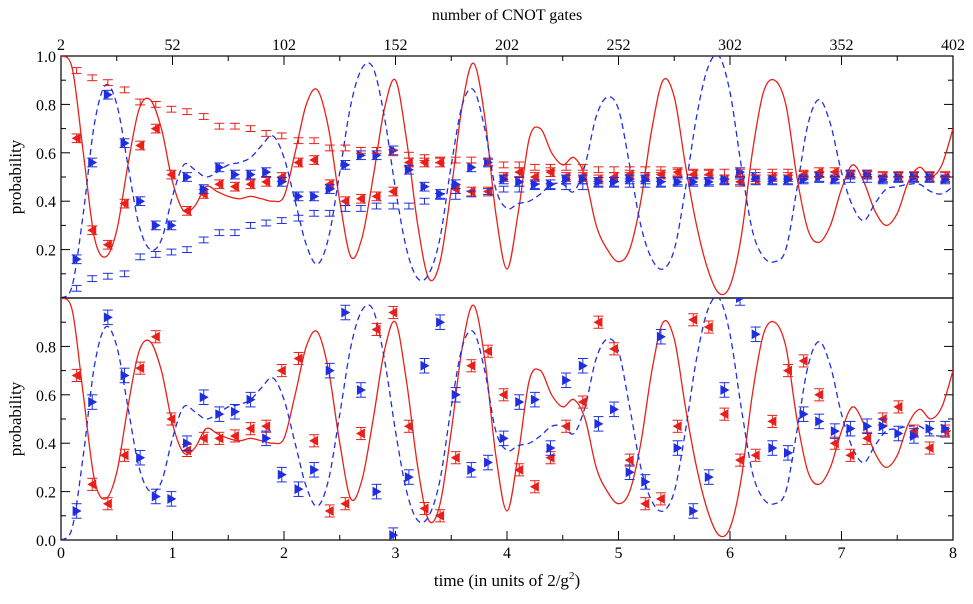 This screenshot has height=604, width=973. Describe the element at coordinates (46, 251) in the screenshot. I see `y-tick-label: 0.2` at that location.